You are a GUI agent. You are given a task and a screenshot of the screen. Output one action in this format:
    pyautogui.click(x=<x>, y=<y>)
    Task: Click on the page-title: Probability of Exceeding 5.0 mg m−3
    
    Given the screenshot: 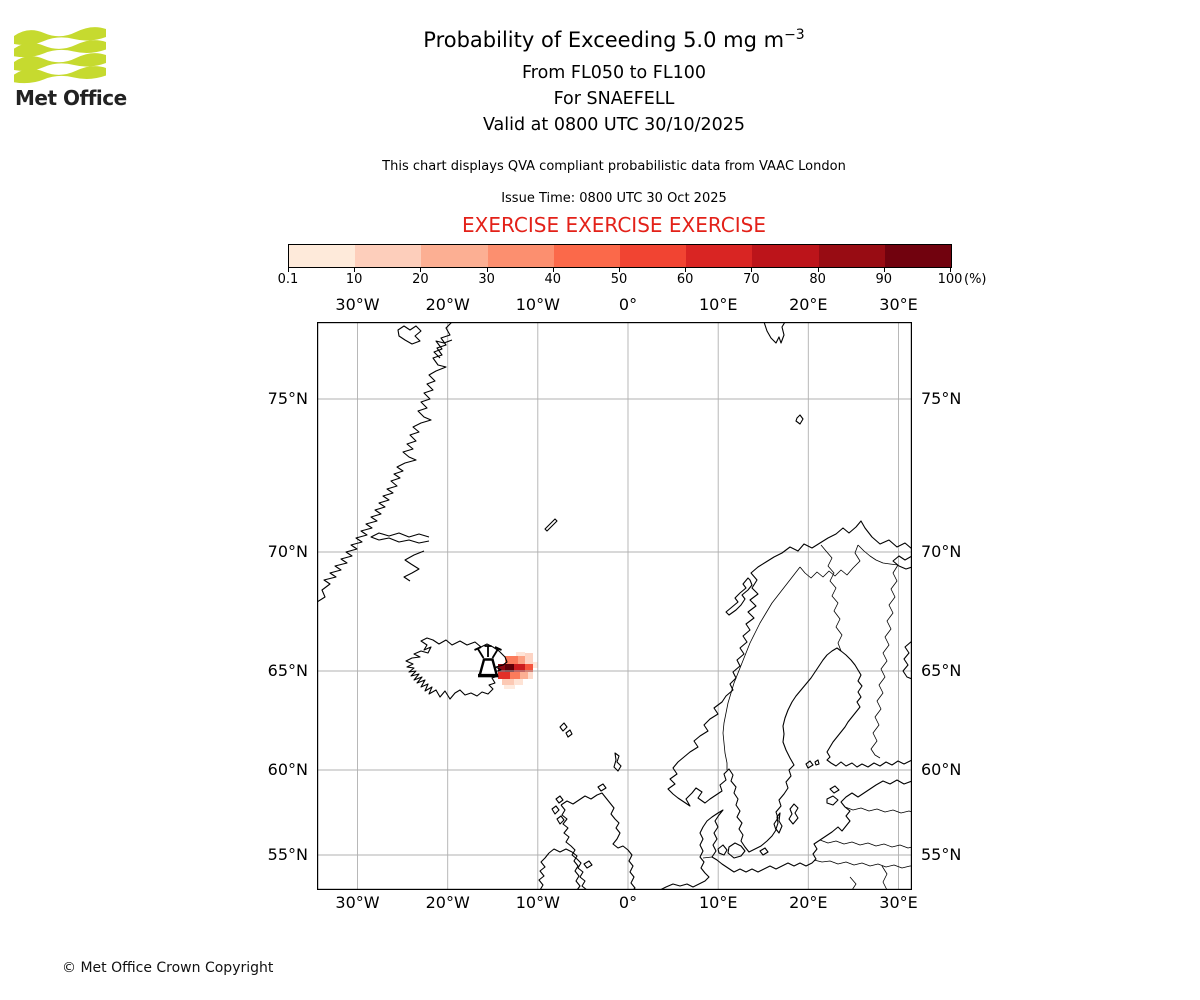 What is the action you would take?
    pyautogui.click(x=614, y=39)
    